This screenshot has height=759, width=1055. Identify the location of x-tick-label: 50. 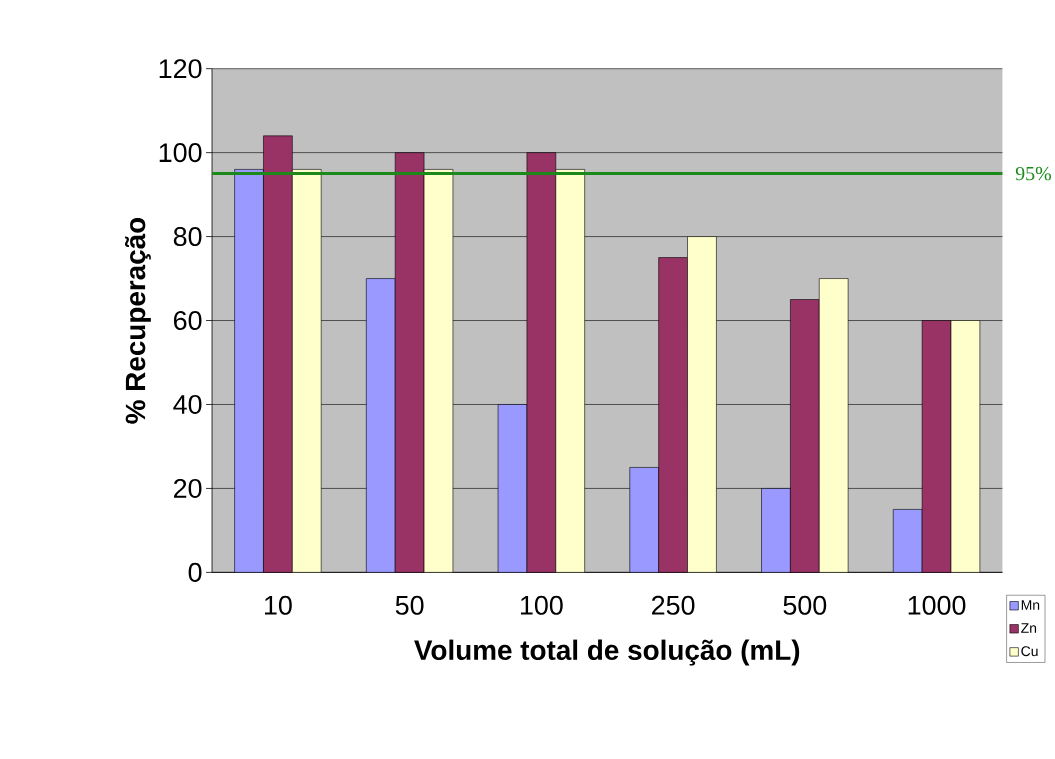
(409, 606).